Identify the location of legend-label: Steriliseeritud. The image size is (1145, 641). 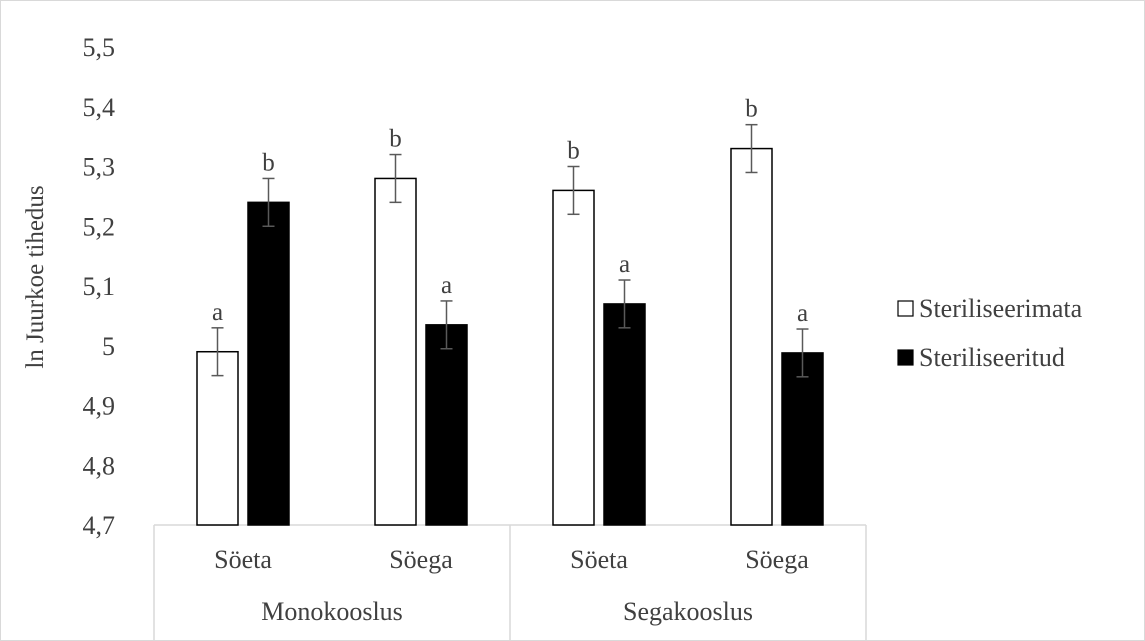
(992, 357).